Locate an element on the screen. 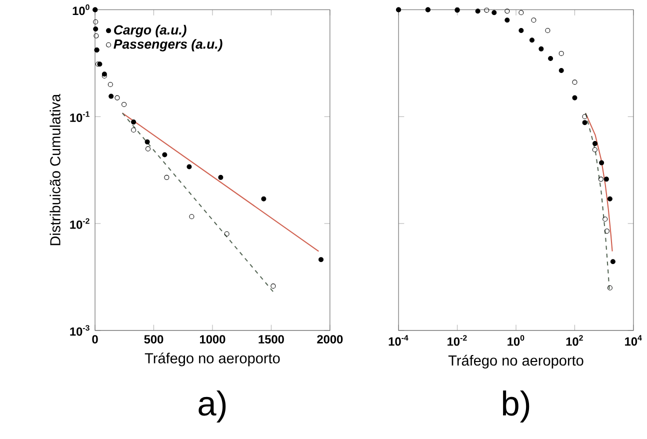 The width and height of the screenshot is (647, 439). text: b) is located at coordinates (516, 406).